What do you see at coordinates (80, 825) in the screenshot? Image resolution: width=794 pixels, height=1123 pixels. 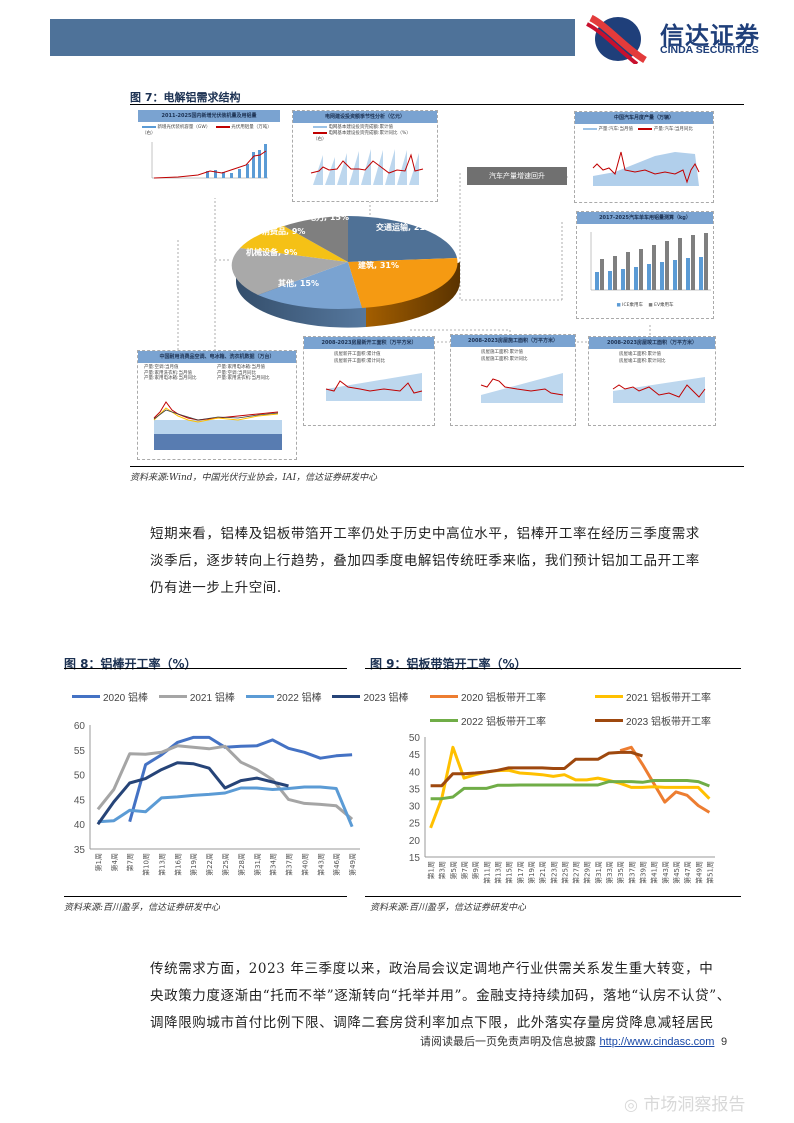 I see `svg-text: 40` at bounding box center [80, 825].